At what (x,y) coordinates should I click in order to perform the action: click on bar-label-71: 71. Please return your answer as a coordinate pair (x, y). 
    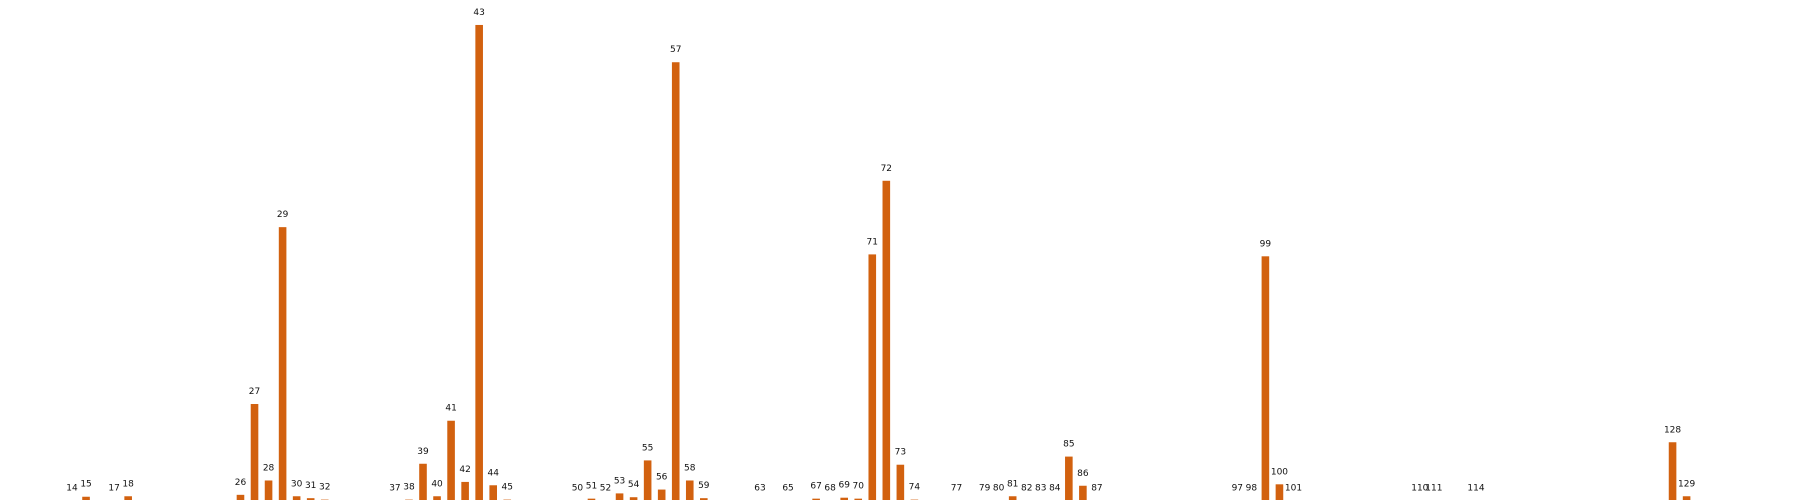
    Looking at the image, I should click on (872, 242).